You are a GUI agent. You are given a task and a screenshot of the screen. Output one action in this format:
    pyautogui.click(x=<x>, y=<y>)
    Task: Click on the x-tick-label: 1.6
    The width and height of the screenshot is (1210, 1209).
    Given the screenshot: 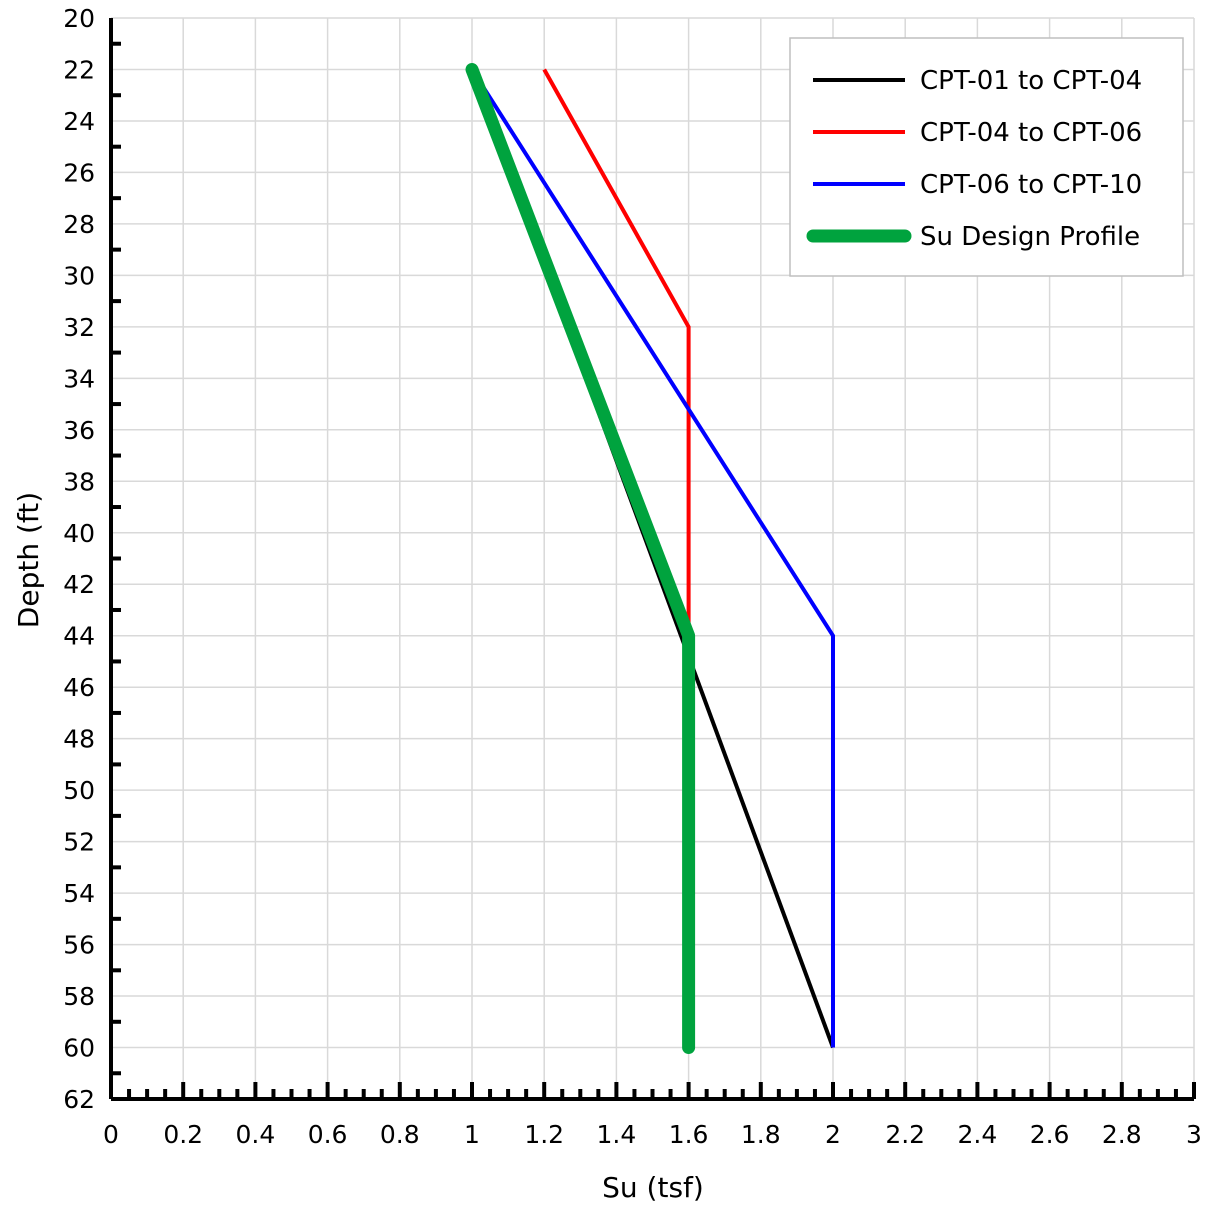 What is the action you would take?
    pyautogui.click(x=689, y=1134)
    